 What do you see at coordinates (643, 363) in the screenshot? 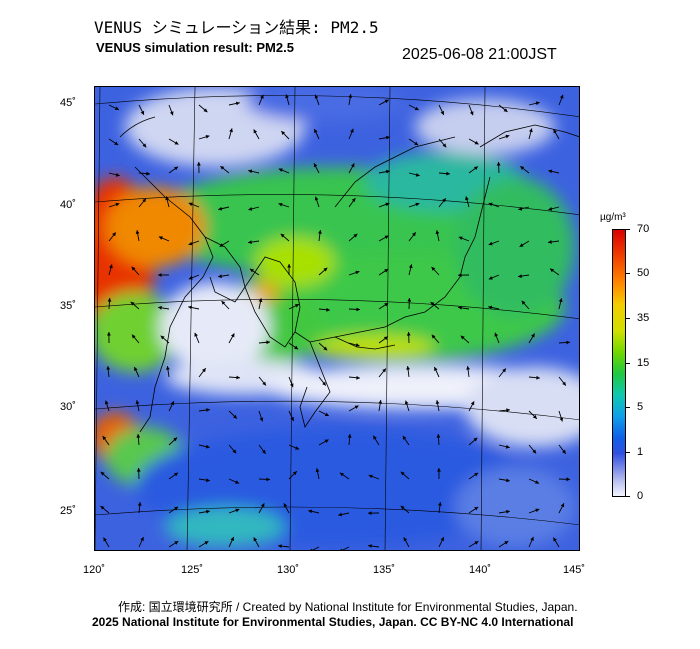
I see `colorbar-tick-15: 15` at bounding box center [643, 363].